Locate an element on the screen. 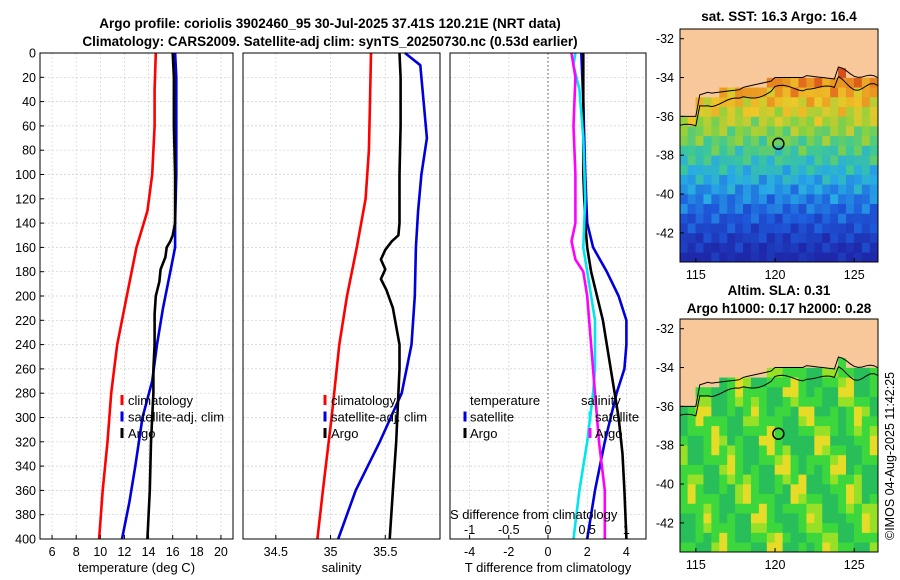  x-tick-label: 12 is located at coordinates (124, 552).